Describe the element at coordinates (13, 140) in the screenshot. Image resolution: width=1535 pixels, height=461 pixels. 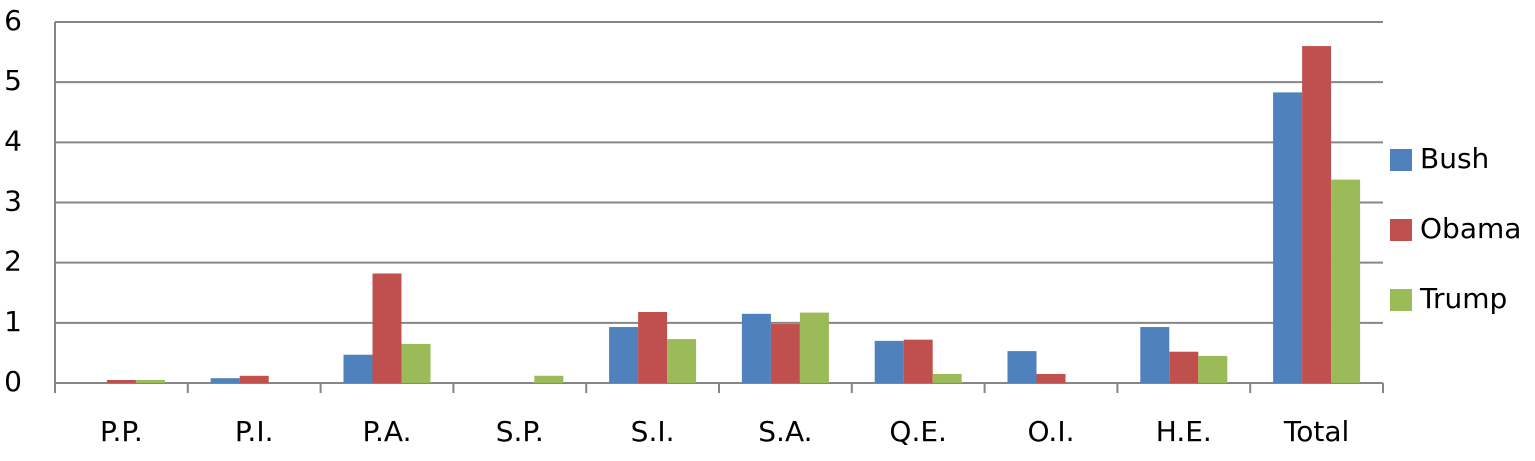
I see `y-tick-label: 4` at that location.